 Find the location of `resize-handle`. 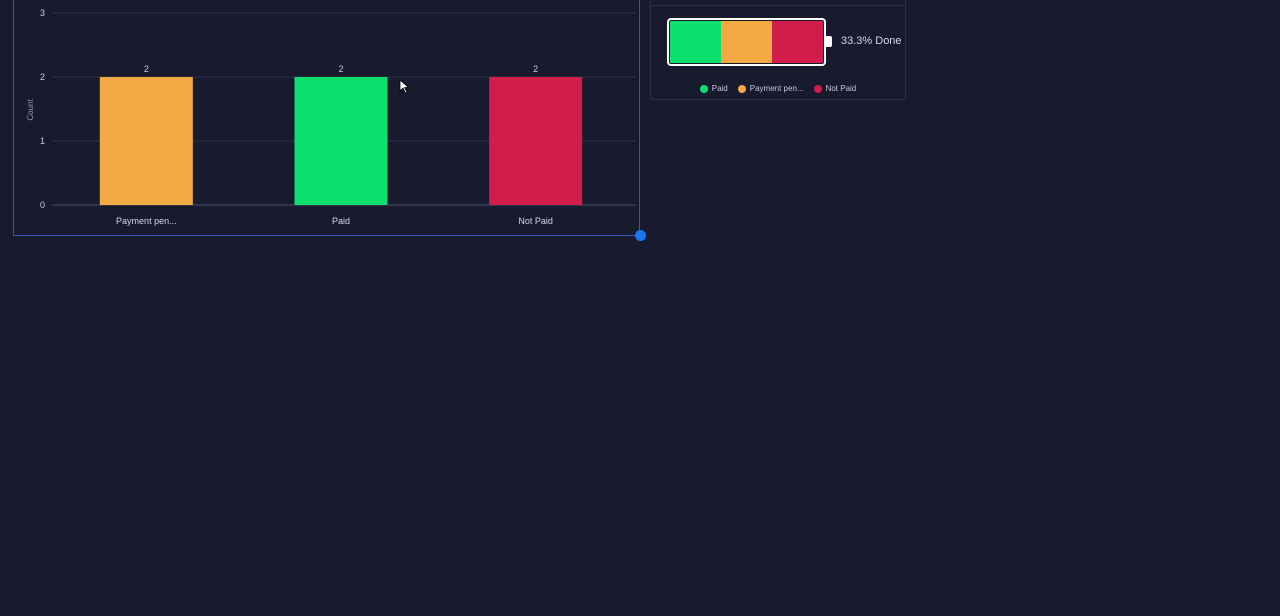

resize-handle is located at coordinates (640, 235).